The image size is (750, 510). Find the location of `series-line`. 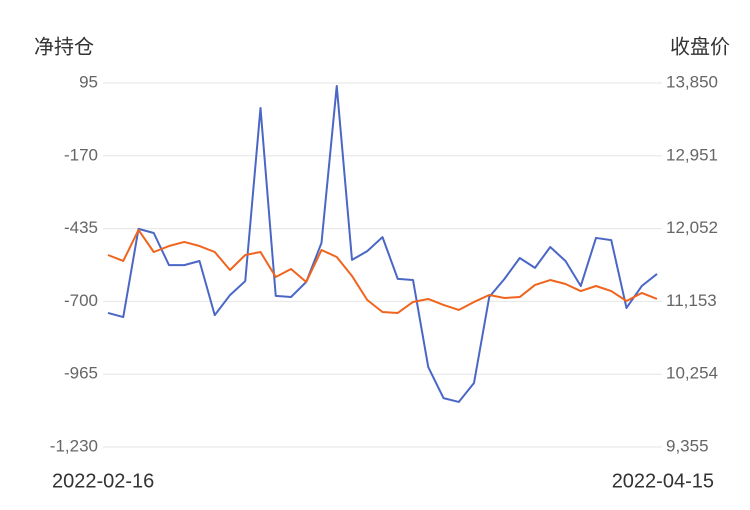

series-line is located at coordinates (382, 271).